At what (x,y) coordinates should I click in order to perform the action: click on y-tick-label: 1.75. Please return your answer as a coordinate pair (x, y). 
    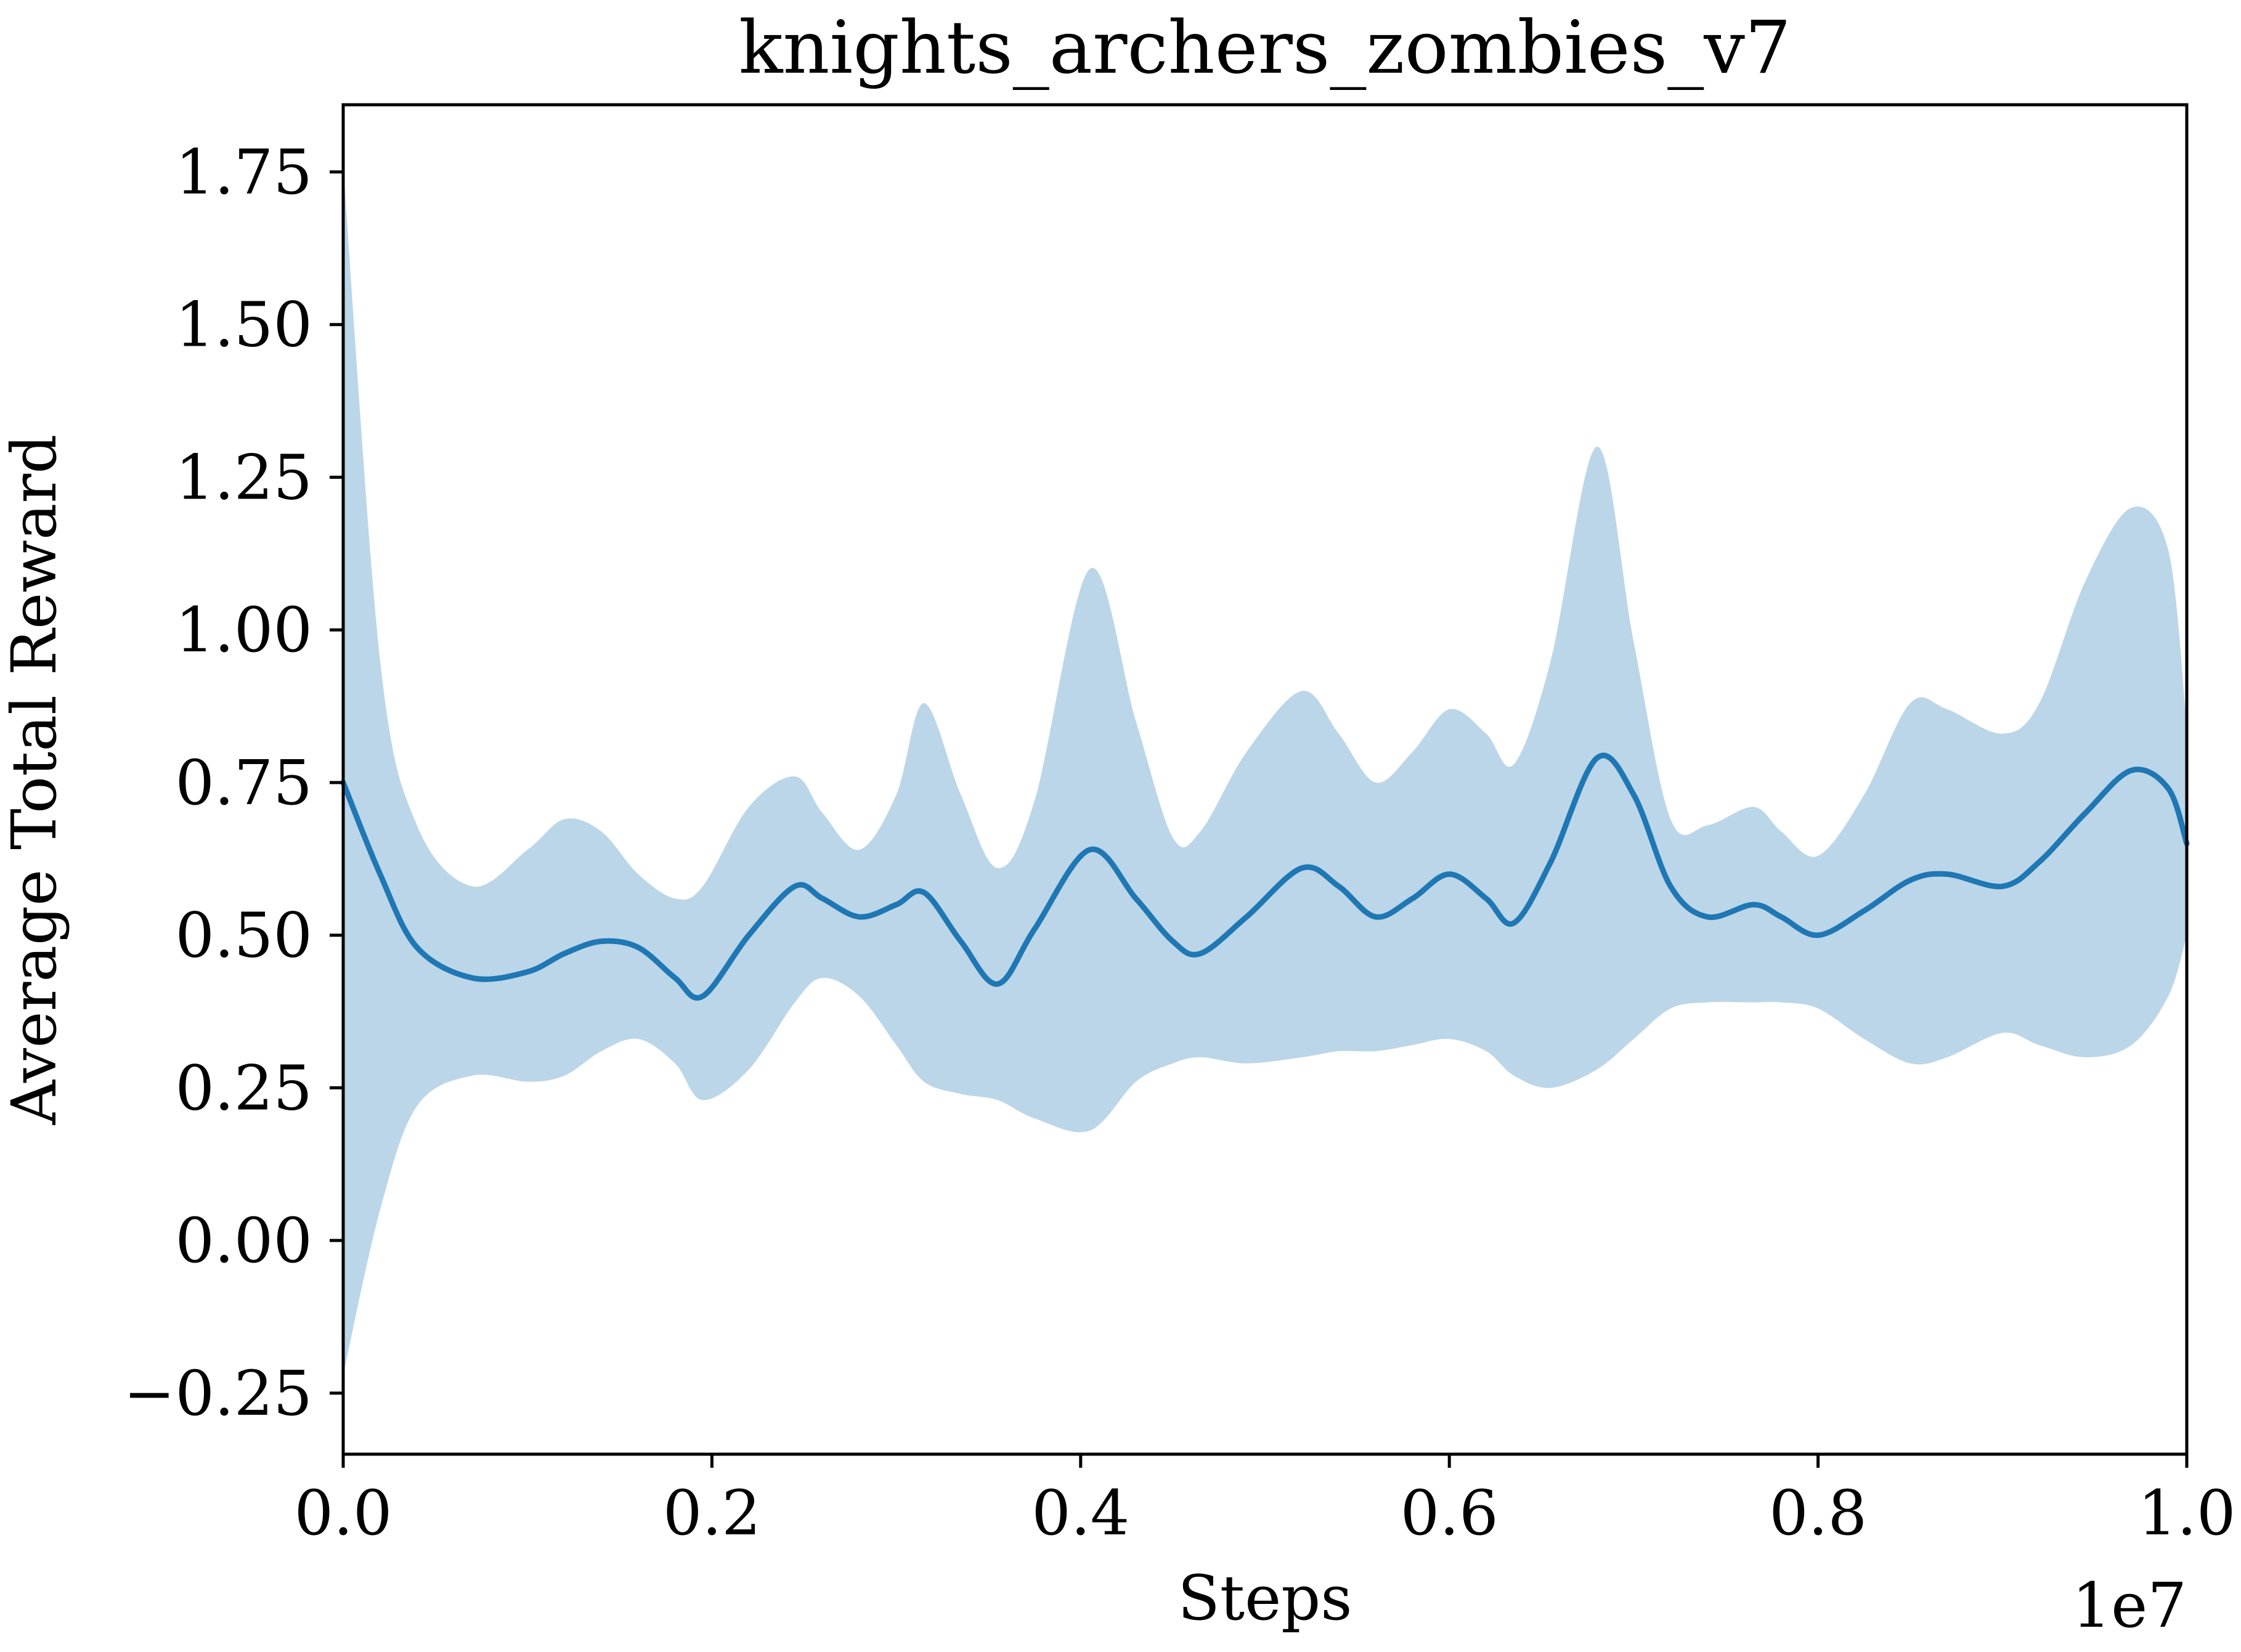
    Looking at the image, I should click on (243, 172).